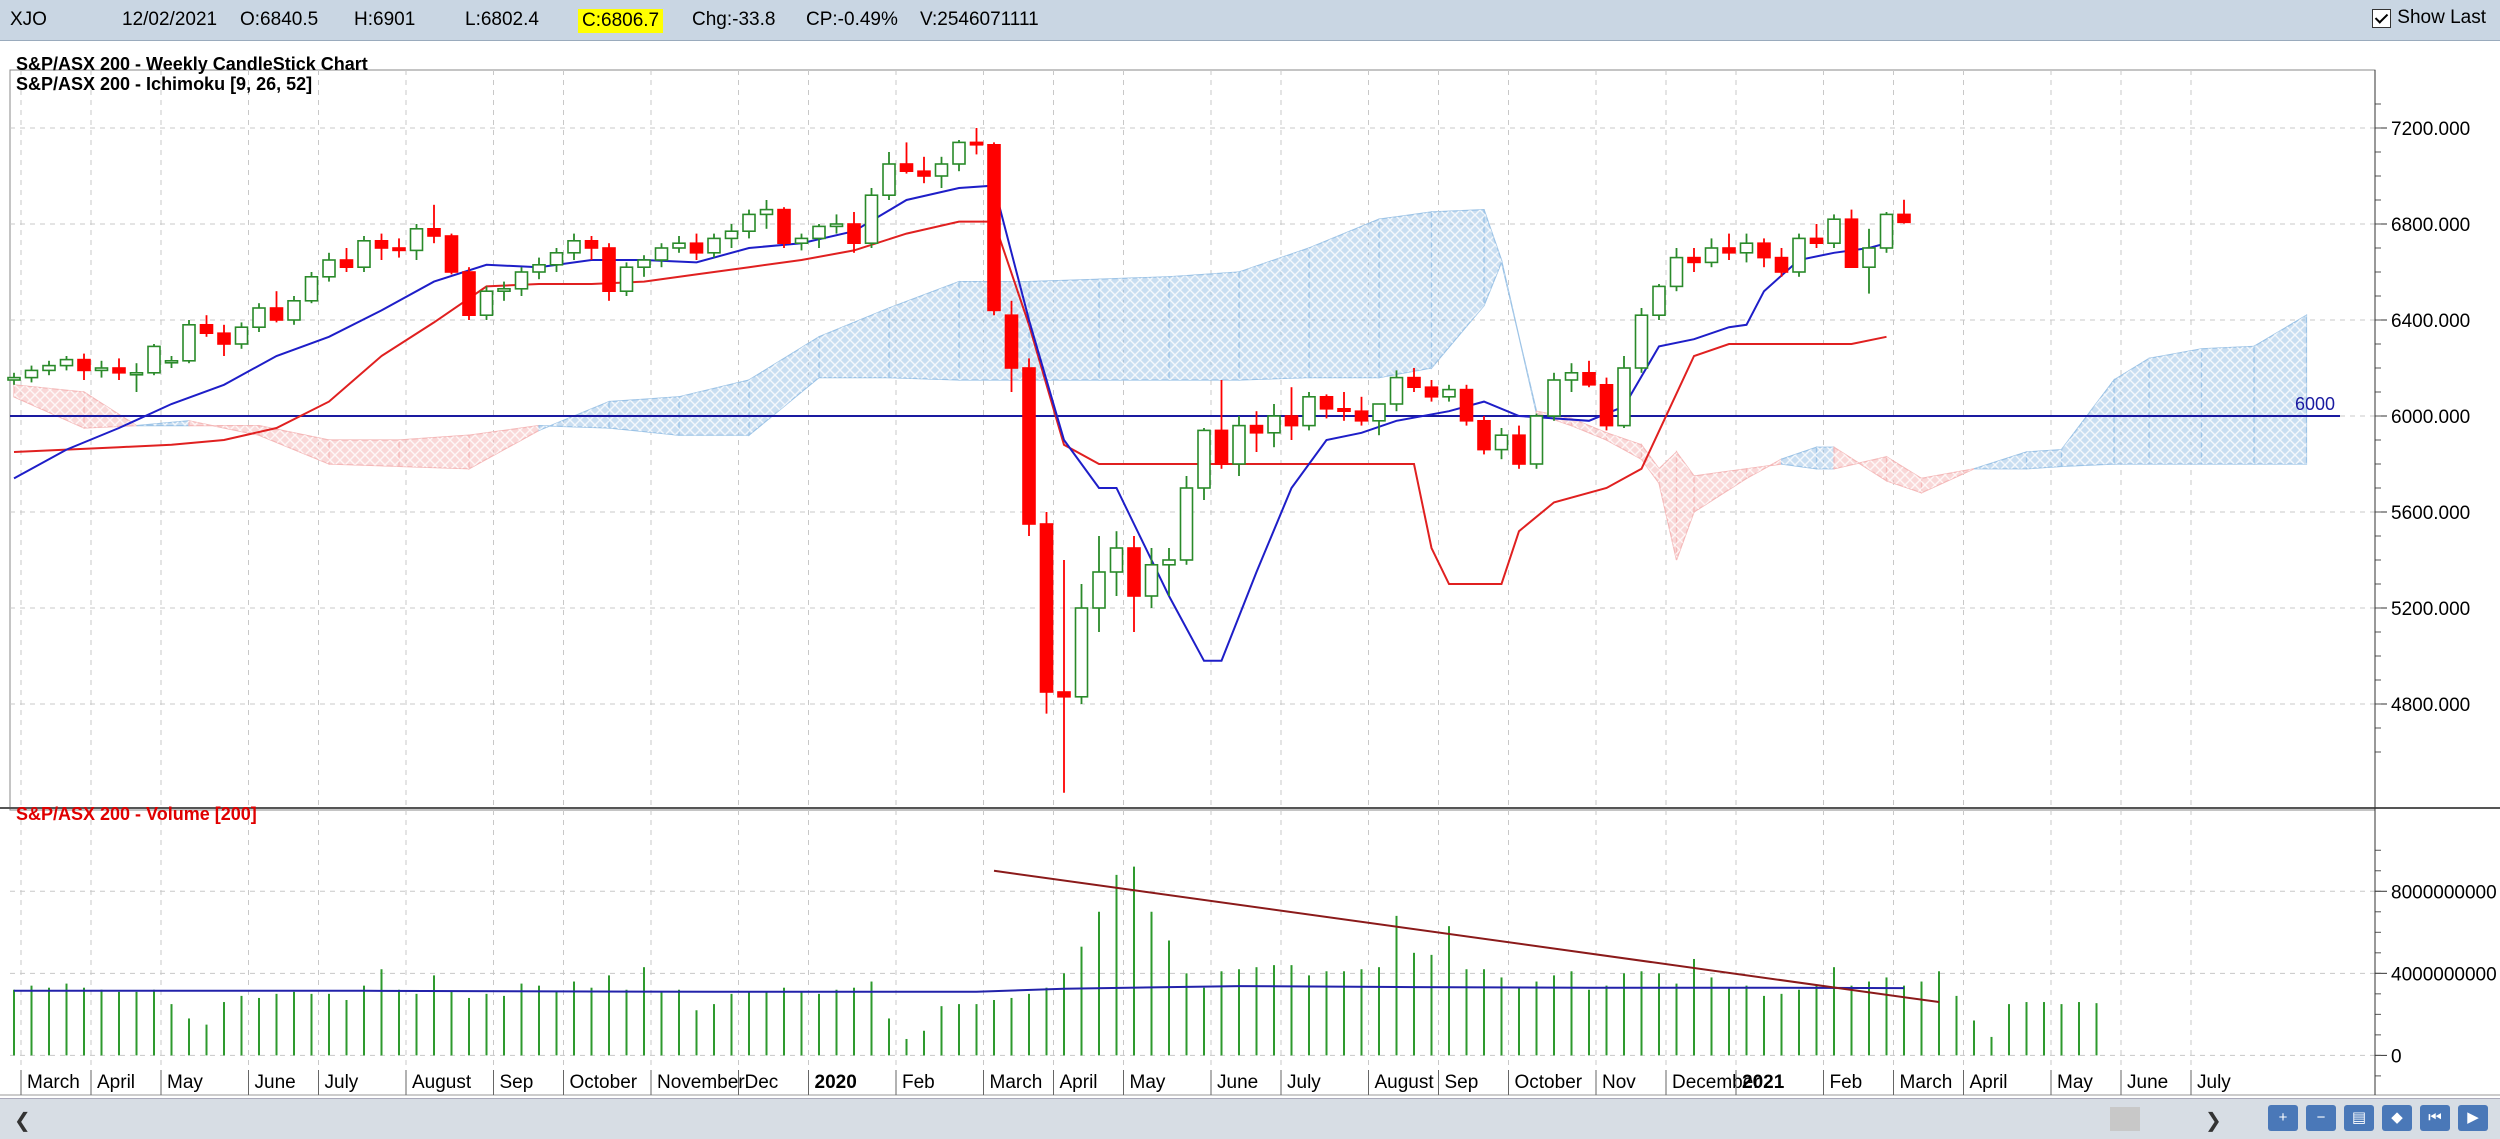 This screenshot has width=2500, height=1139. What do you see at coordinates (53, 1082) in the screenshot?
I see `time-tick-label: March` at bounding box center [53, 1082].